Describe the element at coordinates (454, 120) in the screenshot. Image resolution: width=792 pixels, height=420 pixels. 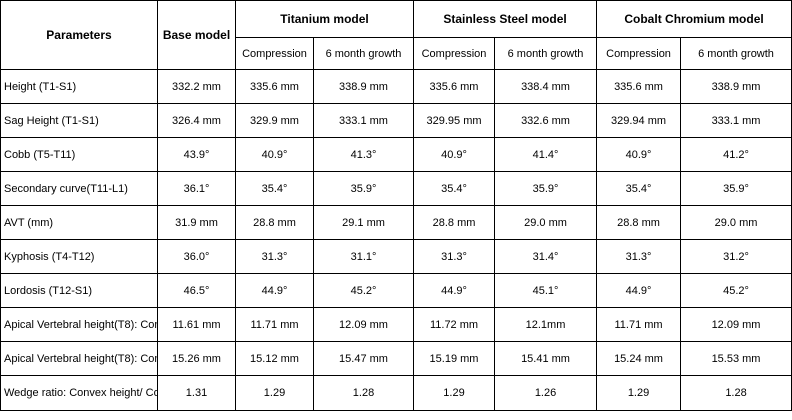
I see `value-cell: 329.95 mm` at that location.